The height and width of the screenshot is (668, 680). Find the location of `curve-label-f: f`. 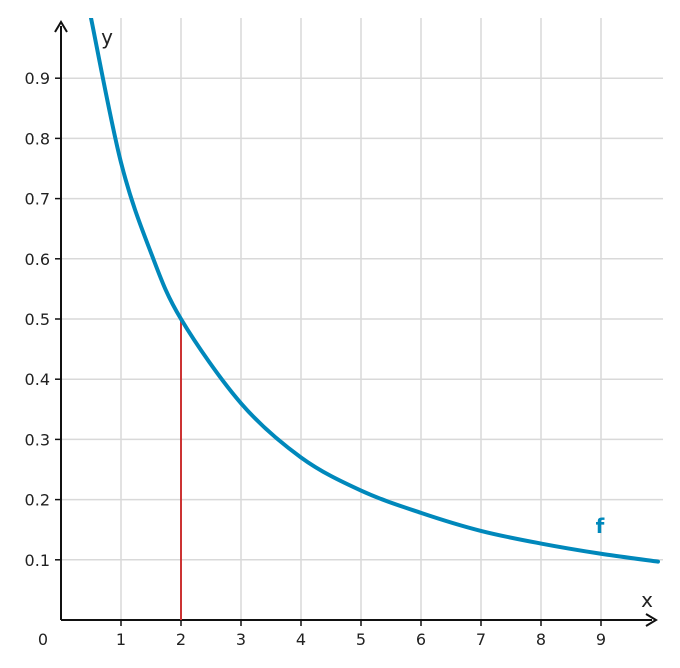

curve-label-f: f is located at coordinates (600, 526).